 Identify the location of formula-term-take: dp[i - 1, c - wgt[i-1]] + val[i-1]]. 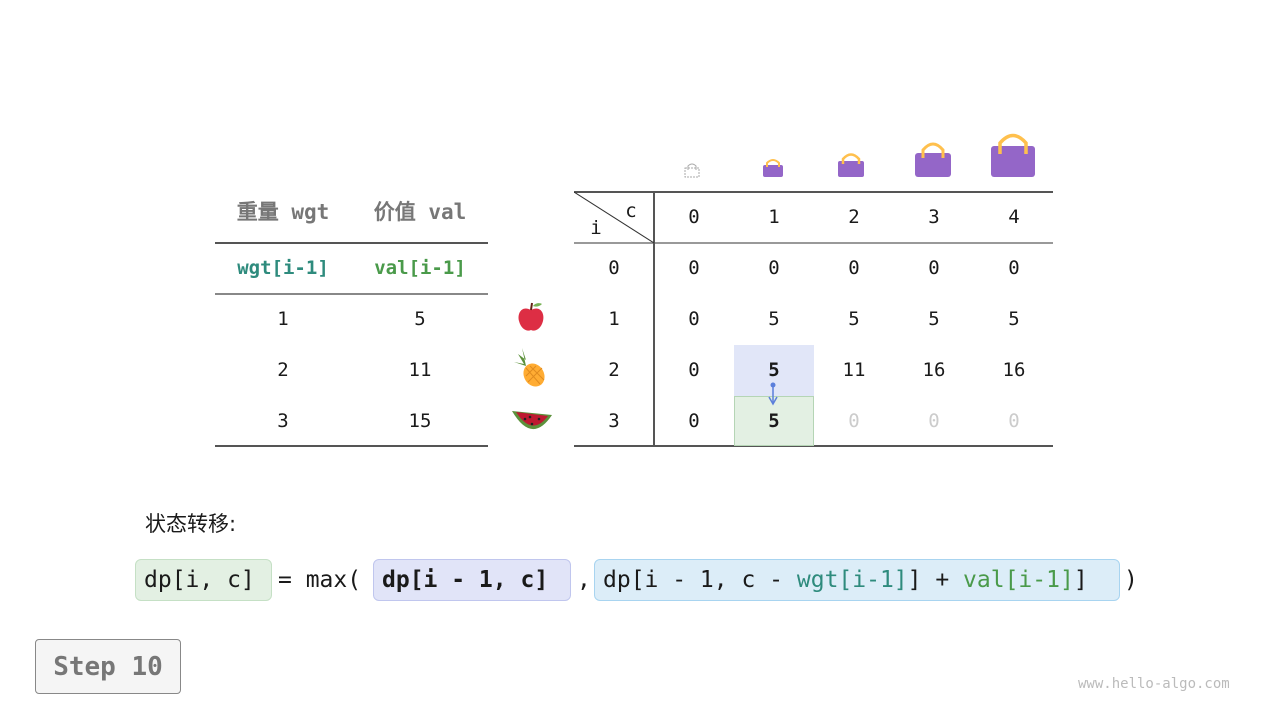
(857, 580).